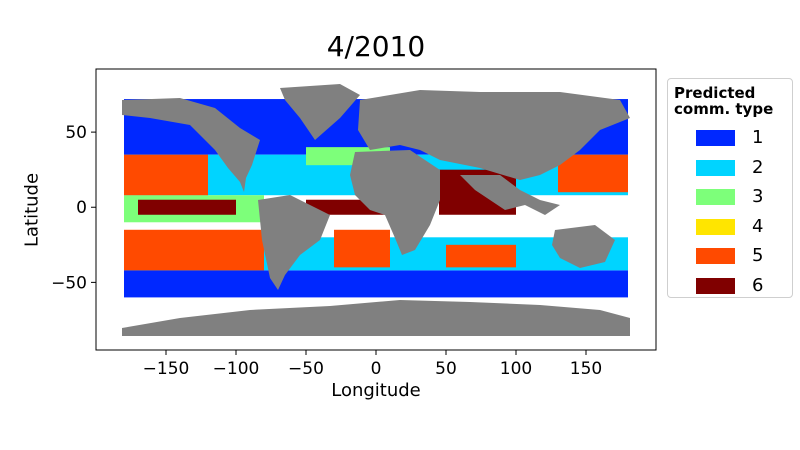  Describe the element at coordinates (743, 196) in the screenshot. I see `legend-entry: 3` at that location.